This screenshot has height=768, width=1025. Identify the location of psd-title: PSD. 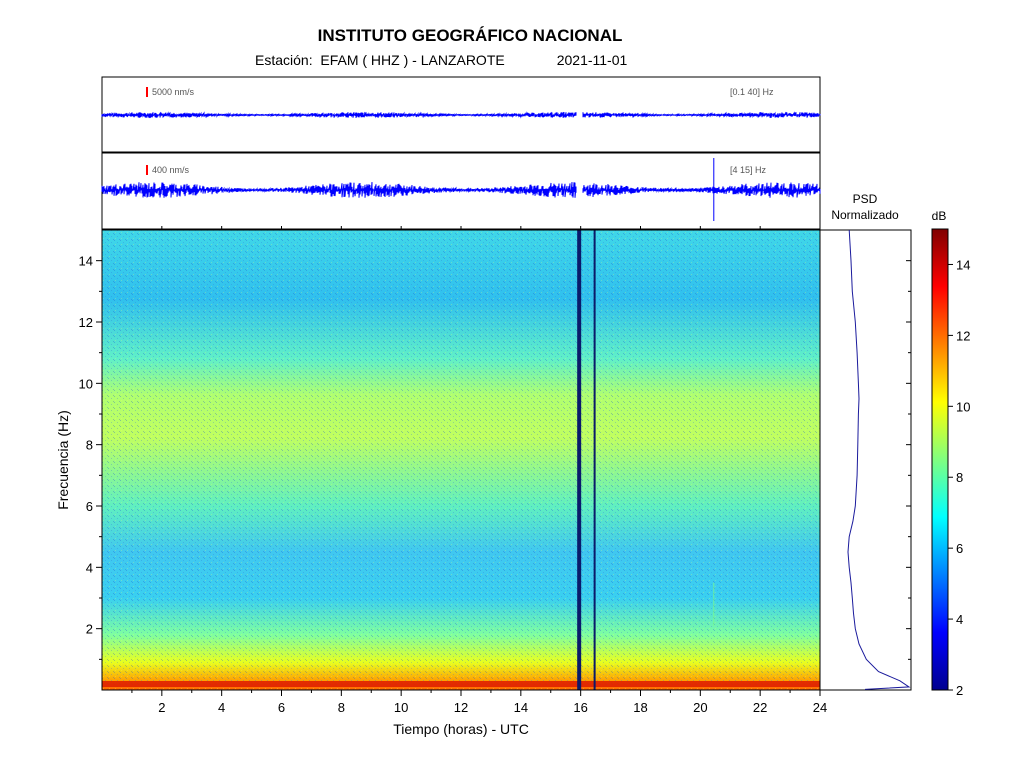
(865, 199).